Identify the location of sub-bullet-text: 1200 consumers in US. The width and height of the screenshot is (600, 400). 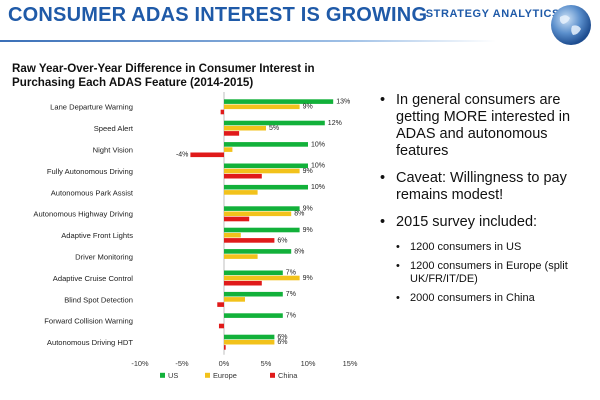
(466, 247).